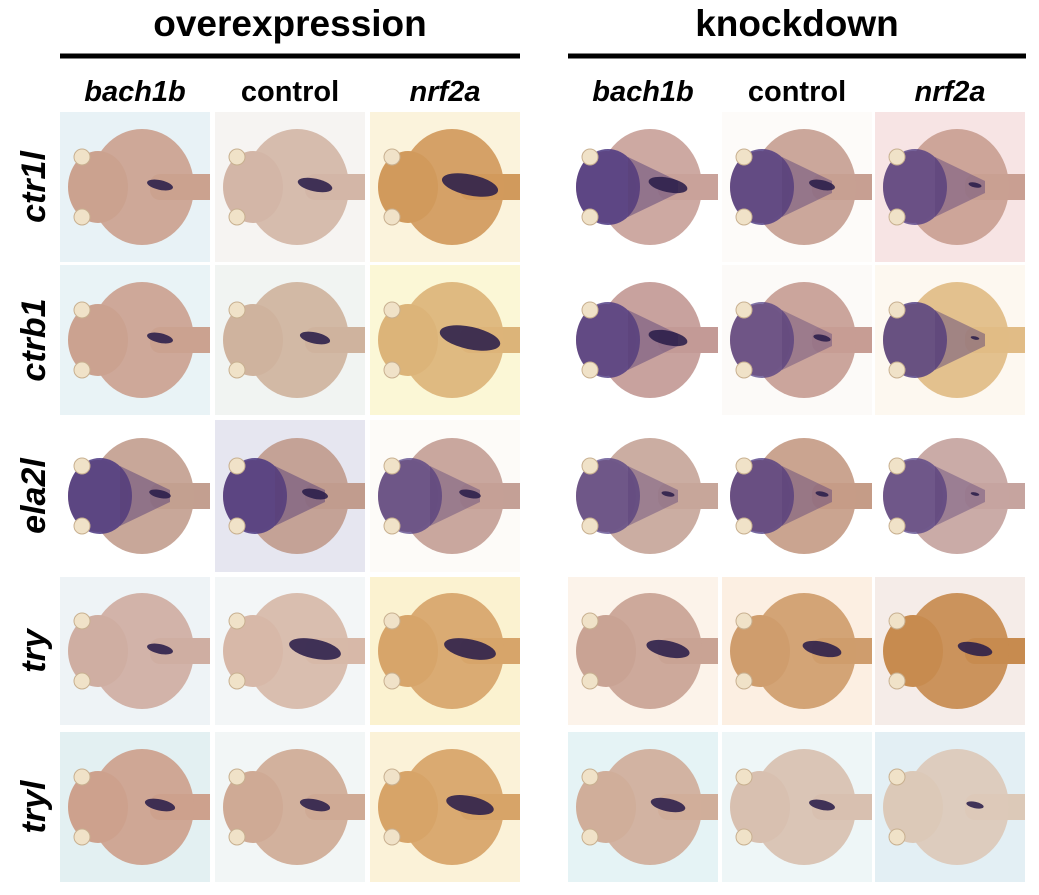 This screenshot has width=1039, height=895. I want to click on row-label: ela2l, so click(34, 495).